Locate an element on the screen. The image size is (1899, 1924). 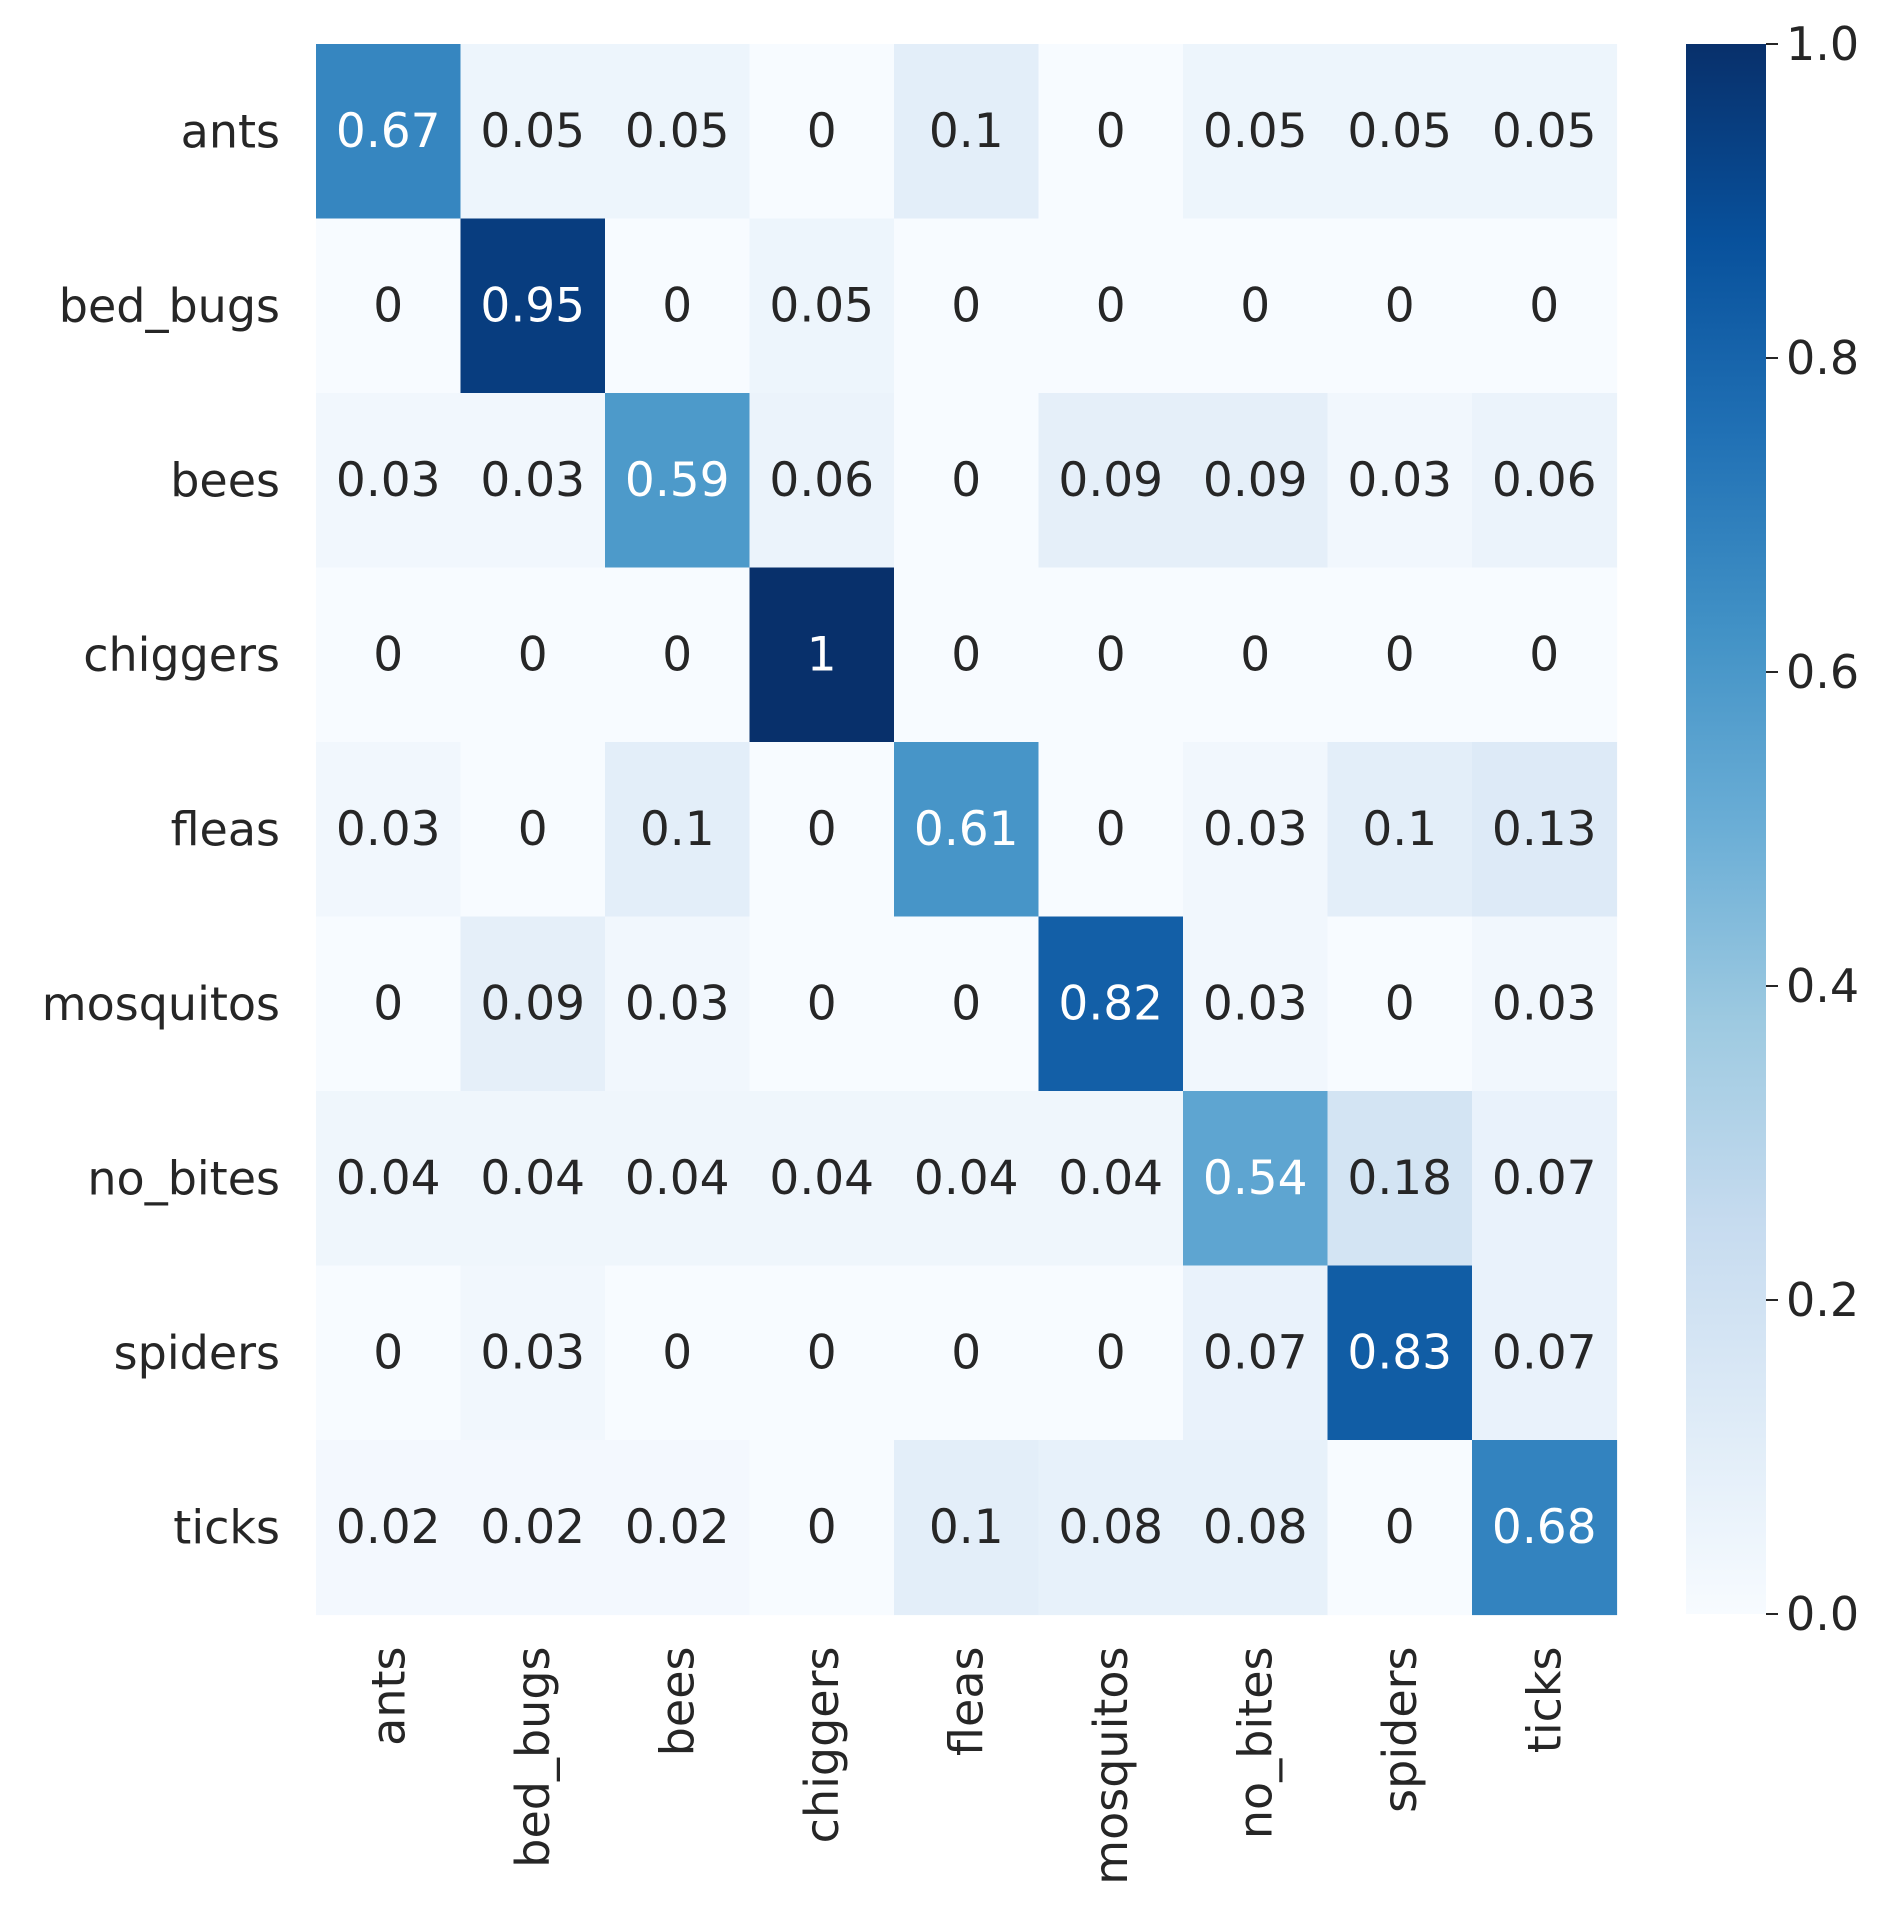
heatmap-cell-fleas-ants is located at coordinates (389, 830).